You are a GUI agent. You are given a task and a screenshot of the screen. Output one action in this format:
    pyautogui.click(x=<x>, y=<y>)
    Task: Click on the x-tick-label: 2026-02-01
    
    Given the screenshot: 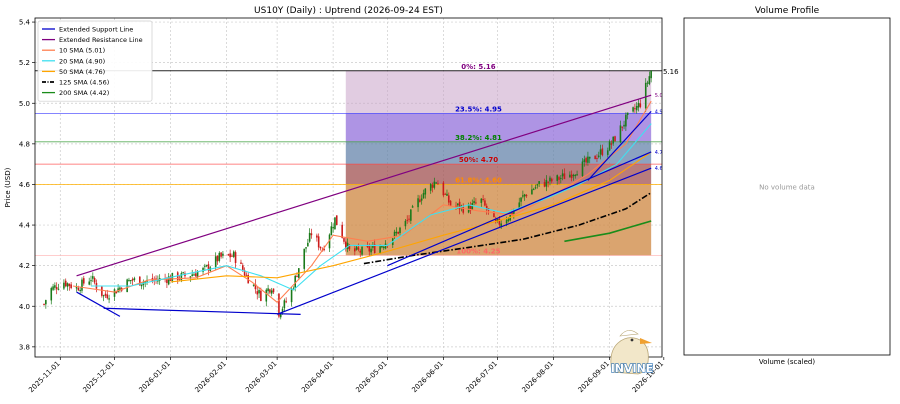 What is the action you would take?
    pyautogui.click(x=211, y=377)
    